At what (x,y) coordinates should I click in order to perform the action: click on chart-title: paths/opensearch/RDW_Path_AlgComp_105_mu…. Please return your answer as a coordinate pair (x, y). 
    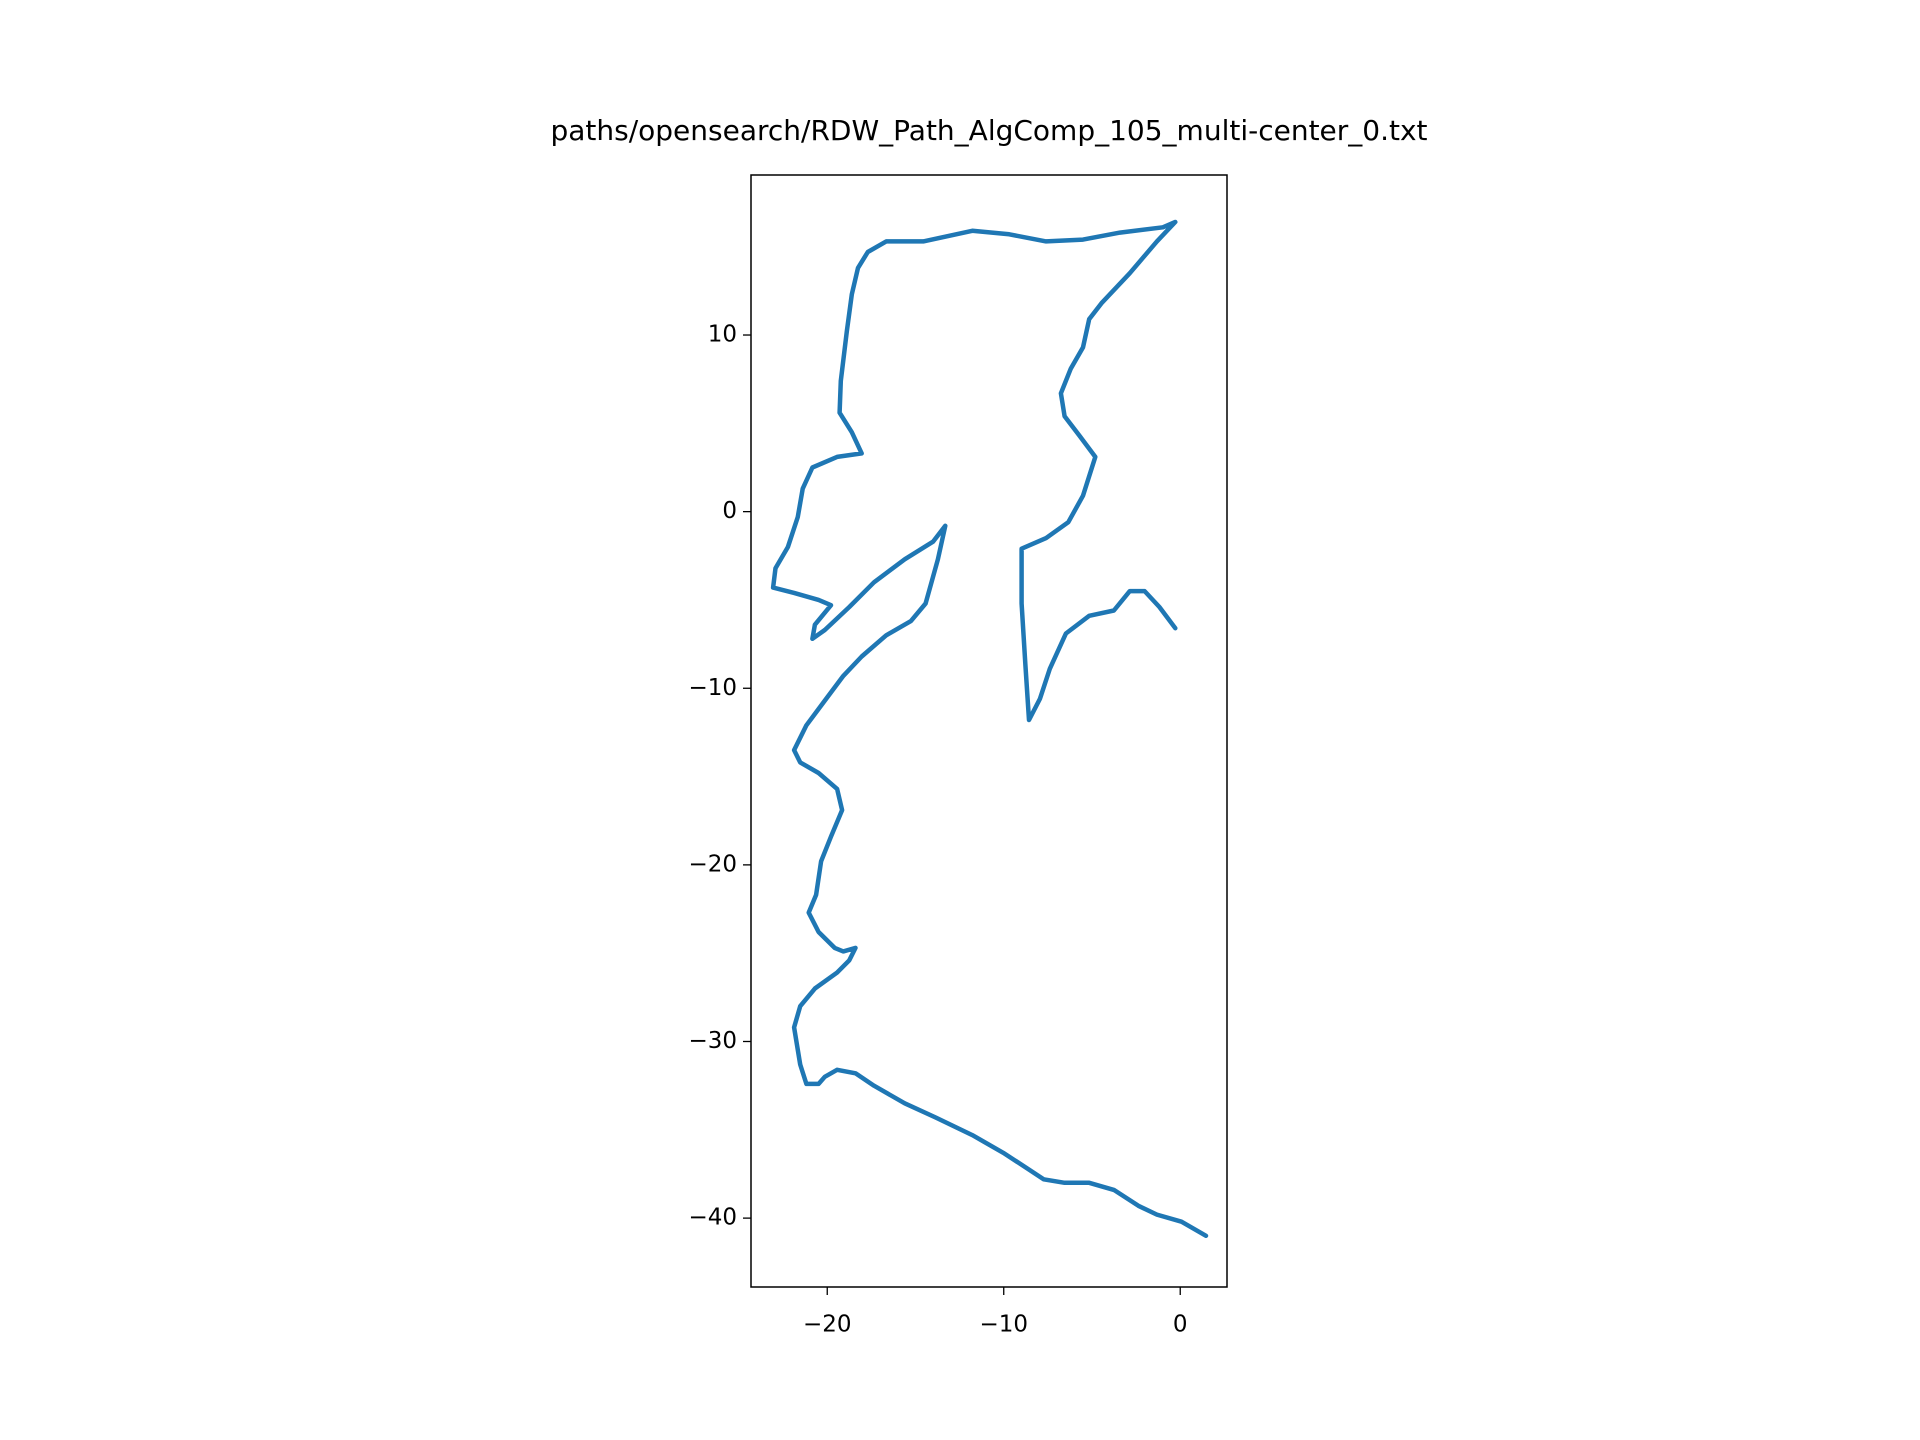
    Looking at the image, I should click on (988, 130).